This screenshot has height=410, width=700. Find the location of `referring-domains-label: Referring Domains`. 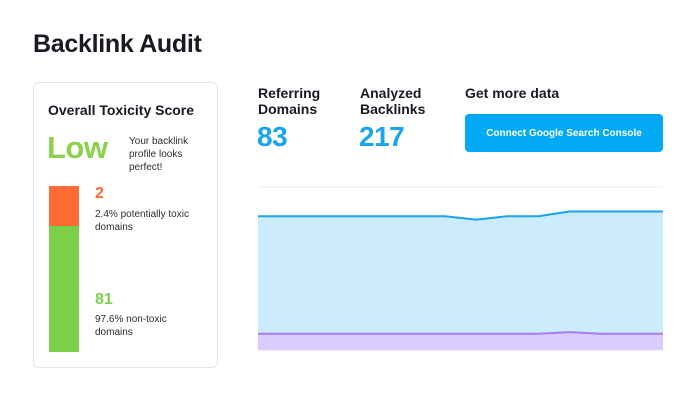

referring-domains-label: Referring Domains is located at coordinates (289, 101).